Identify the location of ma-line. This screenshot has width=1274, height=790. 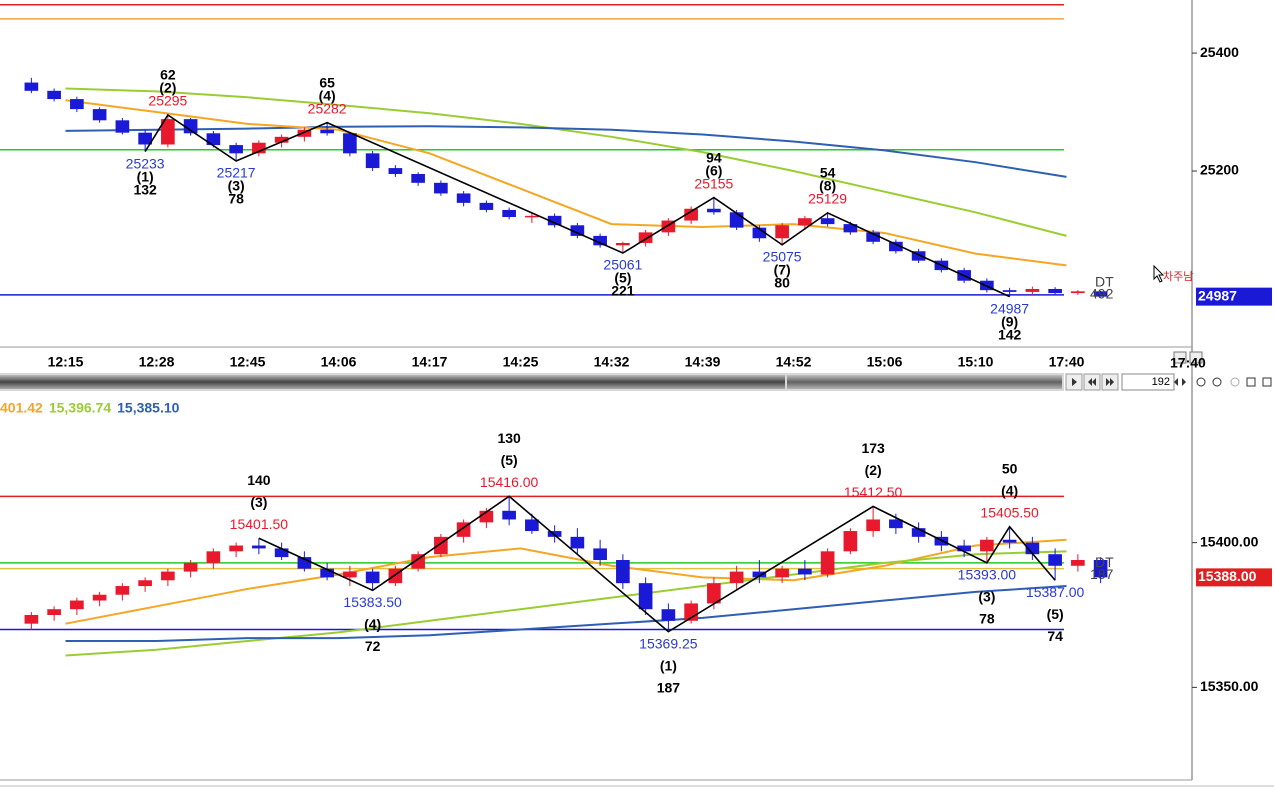
(566, 162).